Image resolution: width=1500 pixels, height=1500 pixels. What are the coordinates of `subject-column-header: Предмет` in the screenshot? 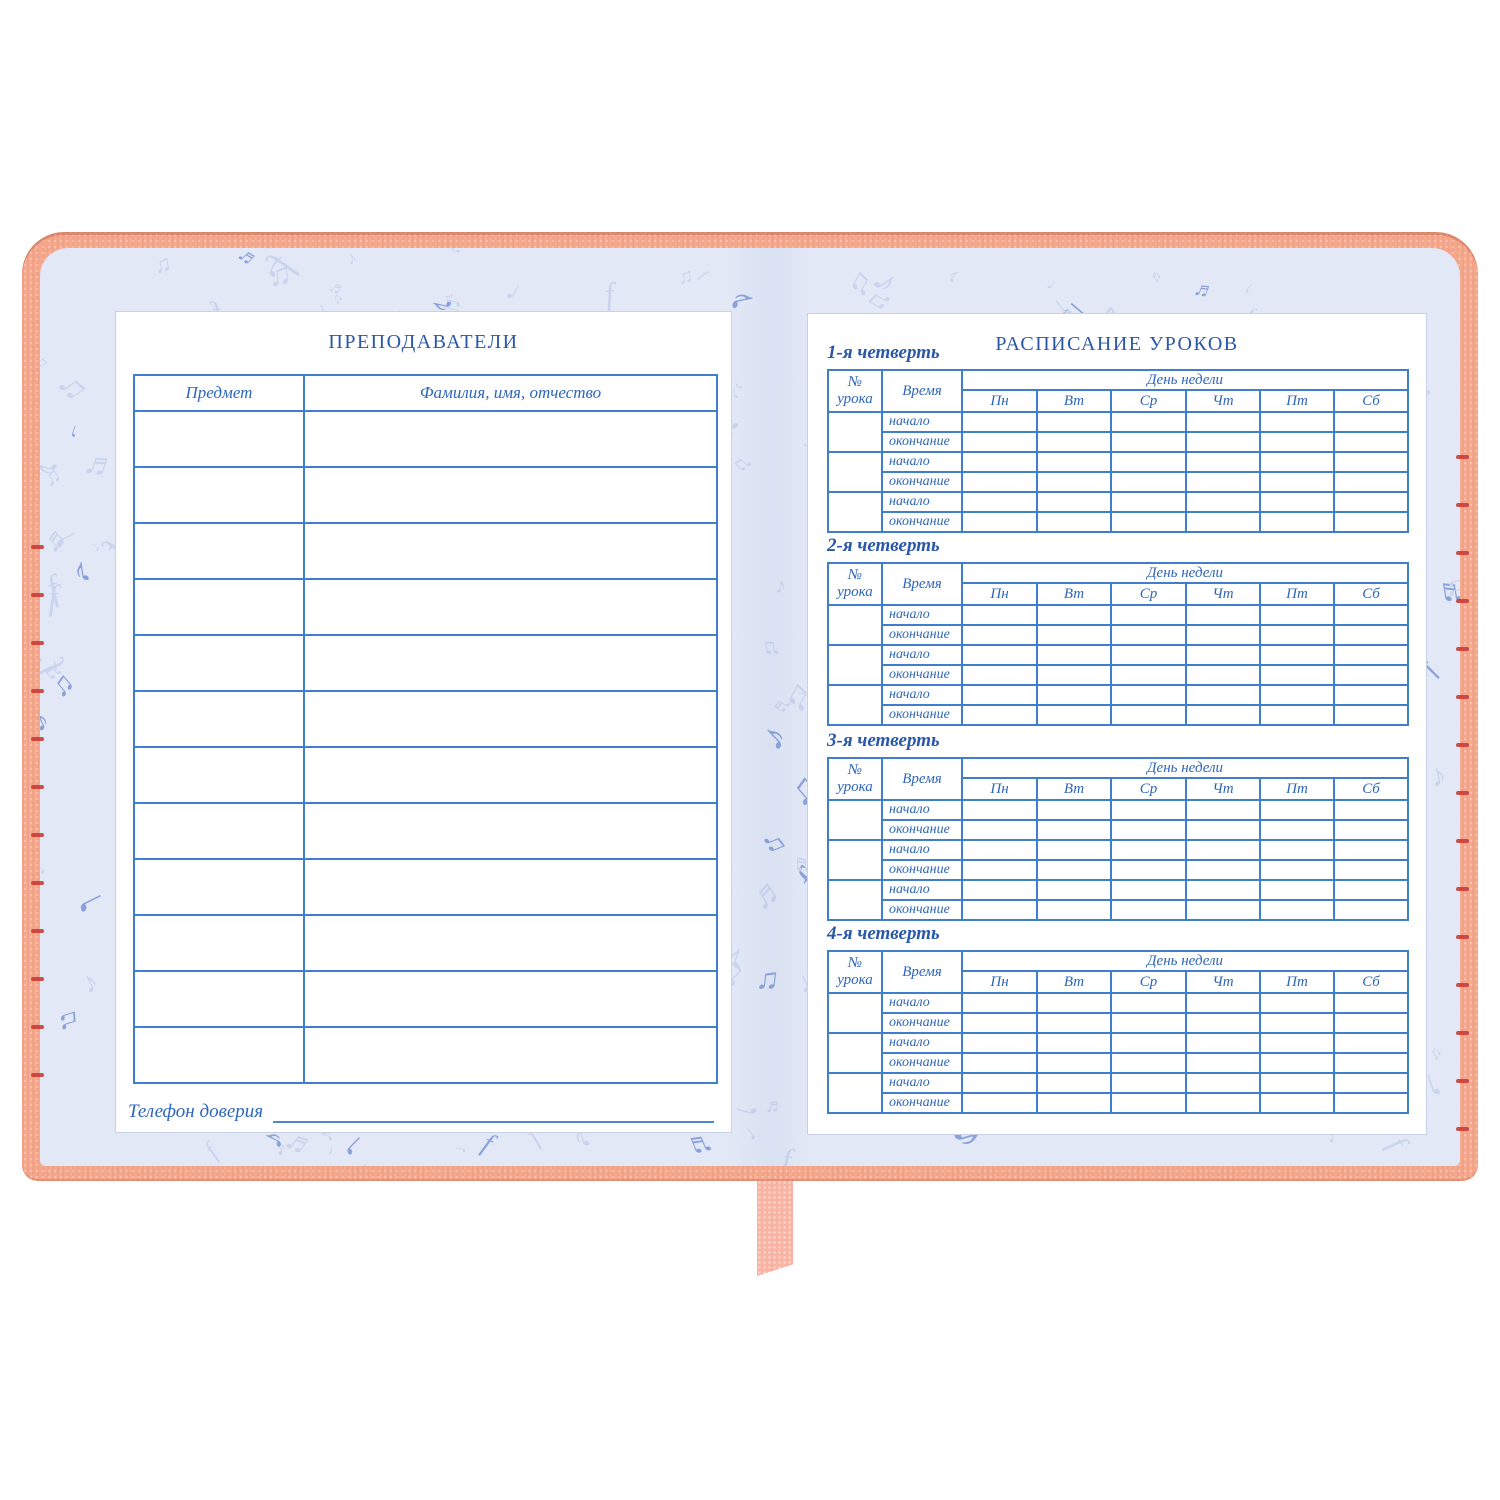 It's located at (219, 393).